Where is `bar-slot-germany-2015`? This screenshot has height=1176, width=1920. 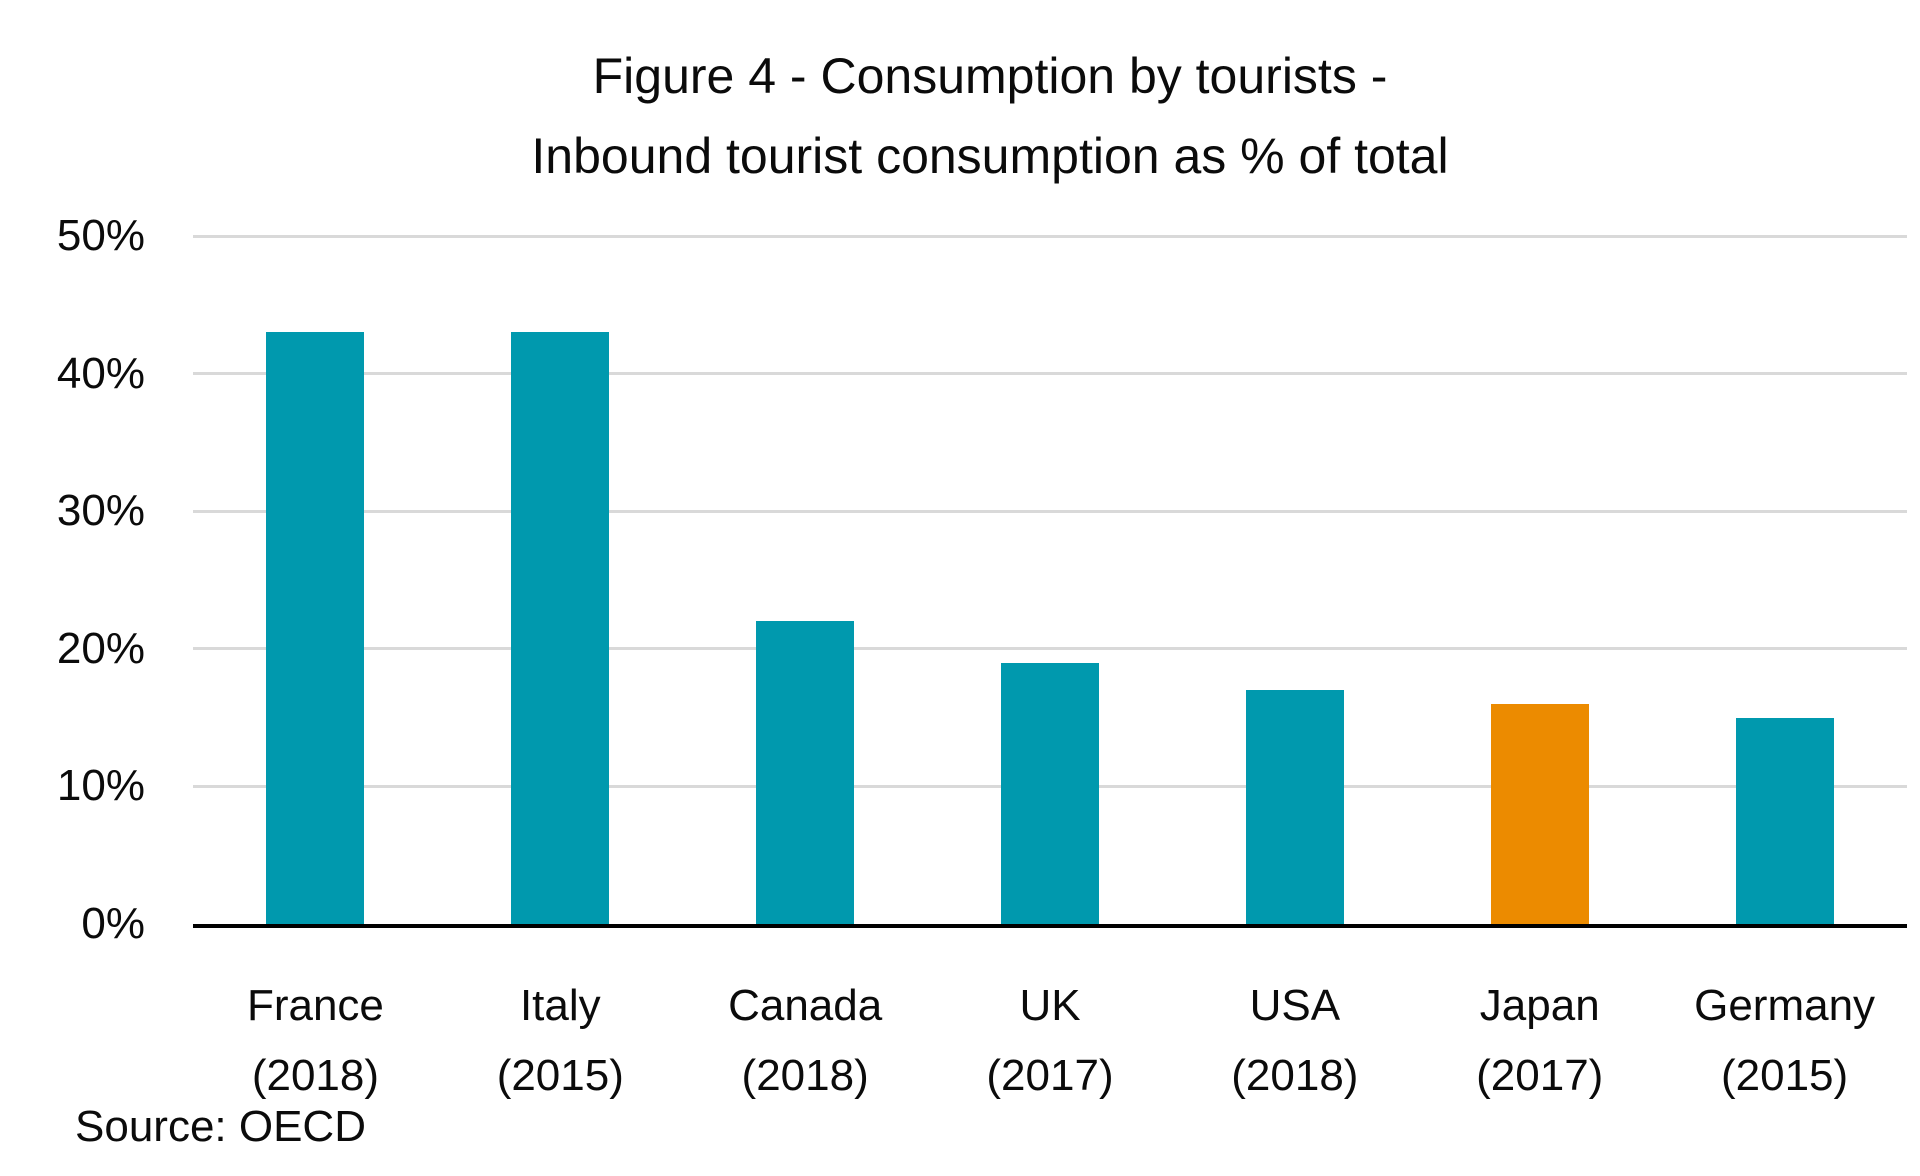
bar-slot-germany-2015 is located at coordinates (1784, 580).